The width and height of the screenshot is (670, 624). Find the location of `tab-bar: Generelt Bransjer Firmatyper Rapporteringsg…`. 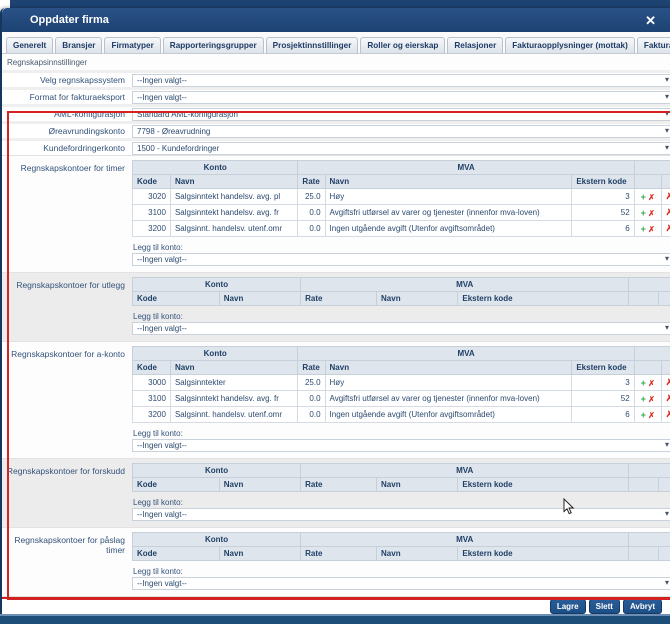

tab-bar: Generelt Bransjer Firmatyper Rapporteringsg… is located at coordinates (336, 43).